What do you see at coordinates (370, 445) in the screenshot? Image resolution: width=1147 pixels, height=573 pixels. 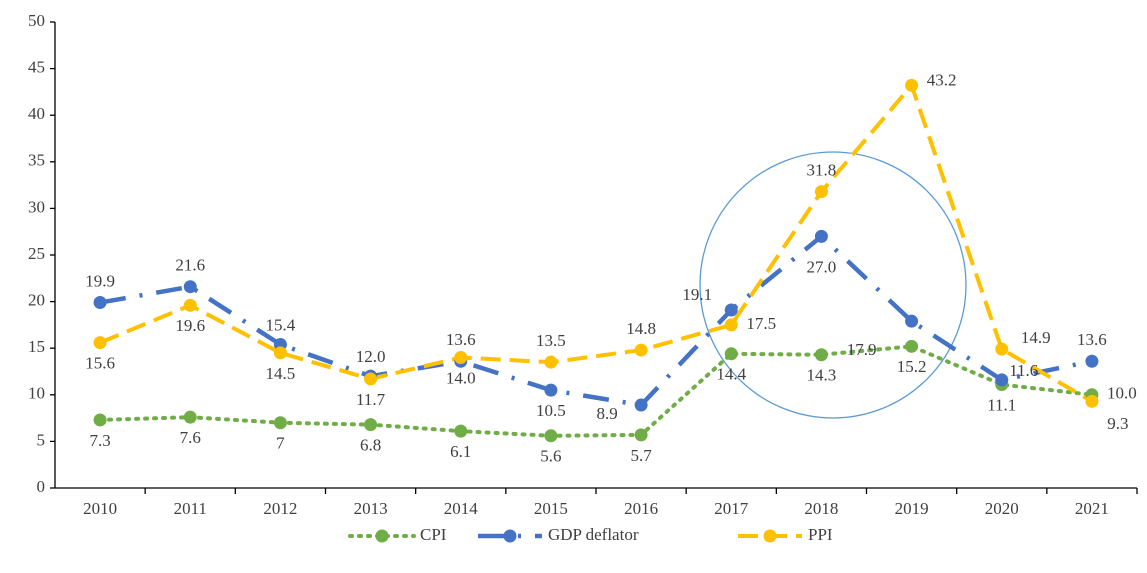 I see `data-label: 6.8` at bounding box center [370, 445].